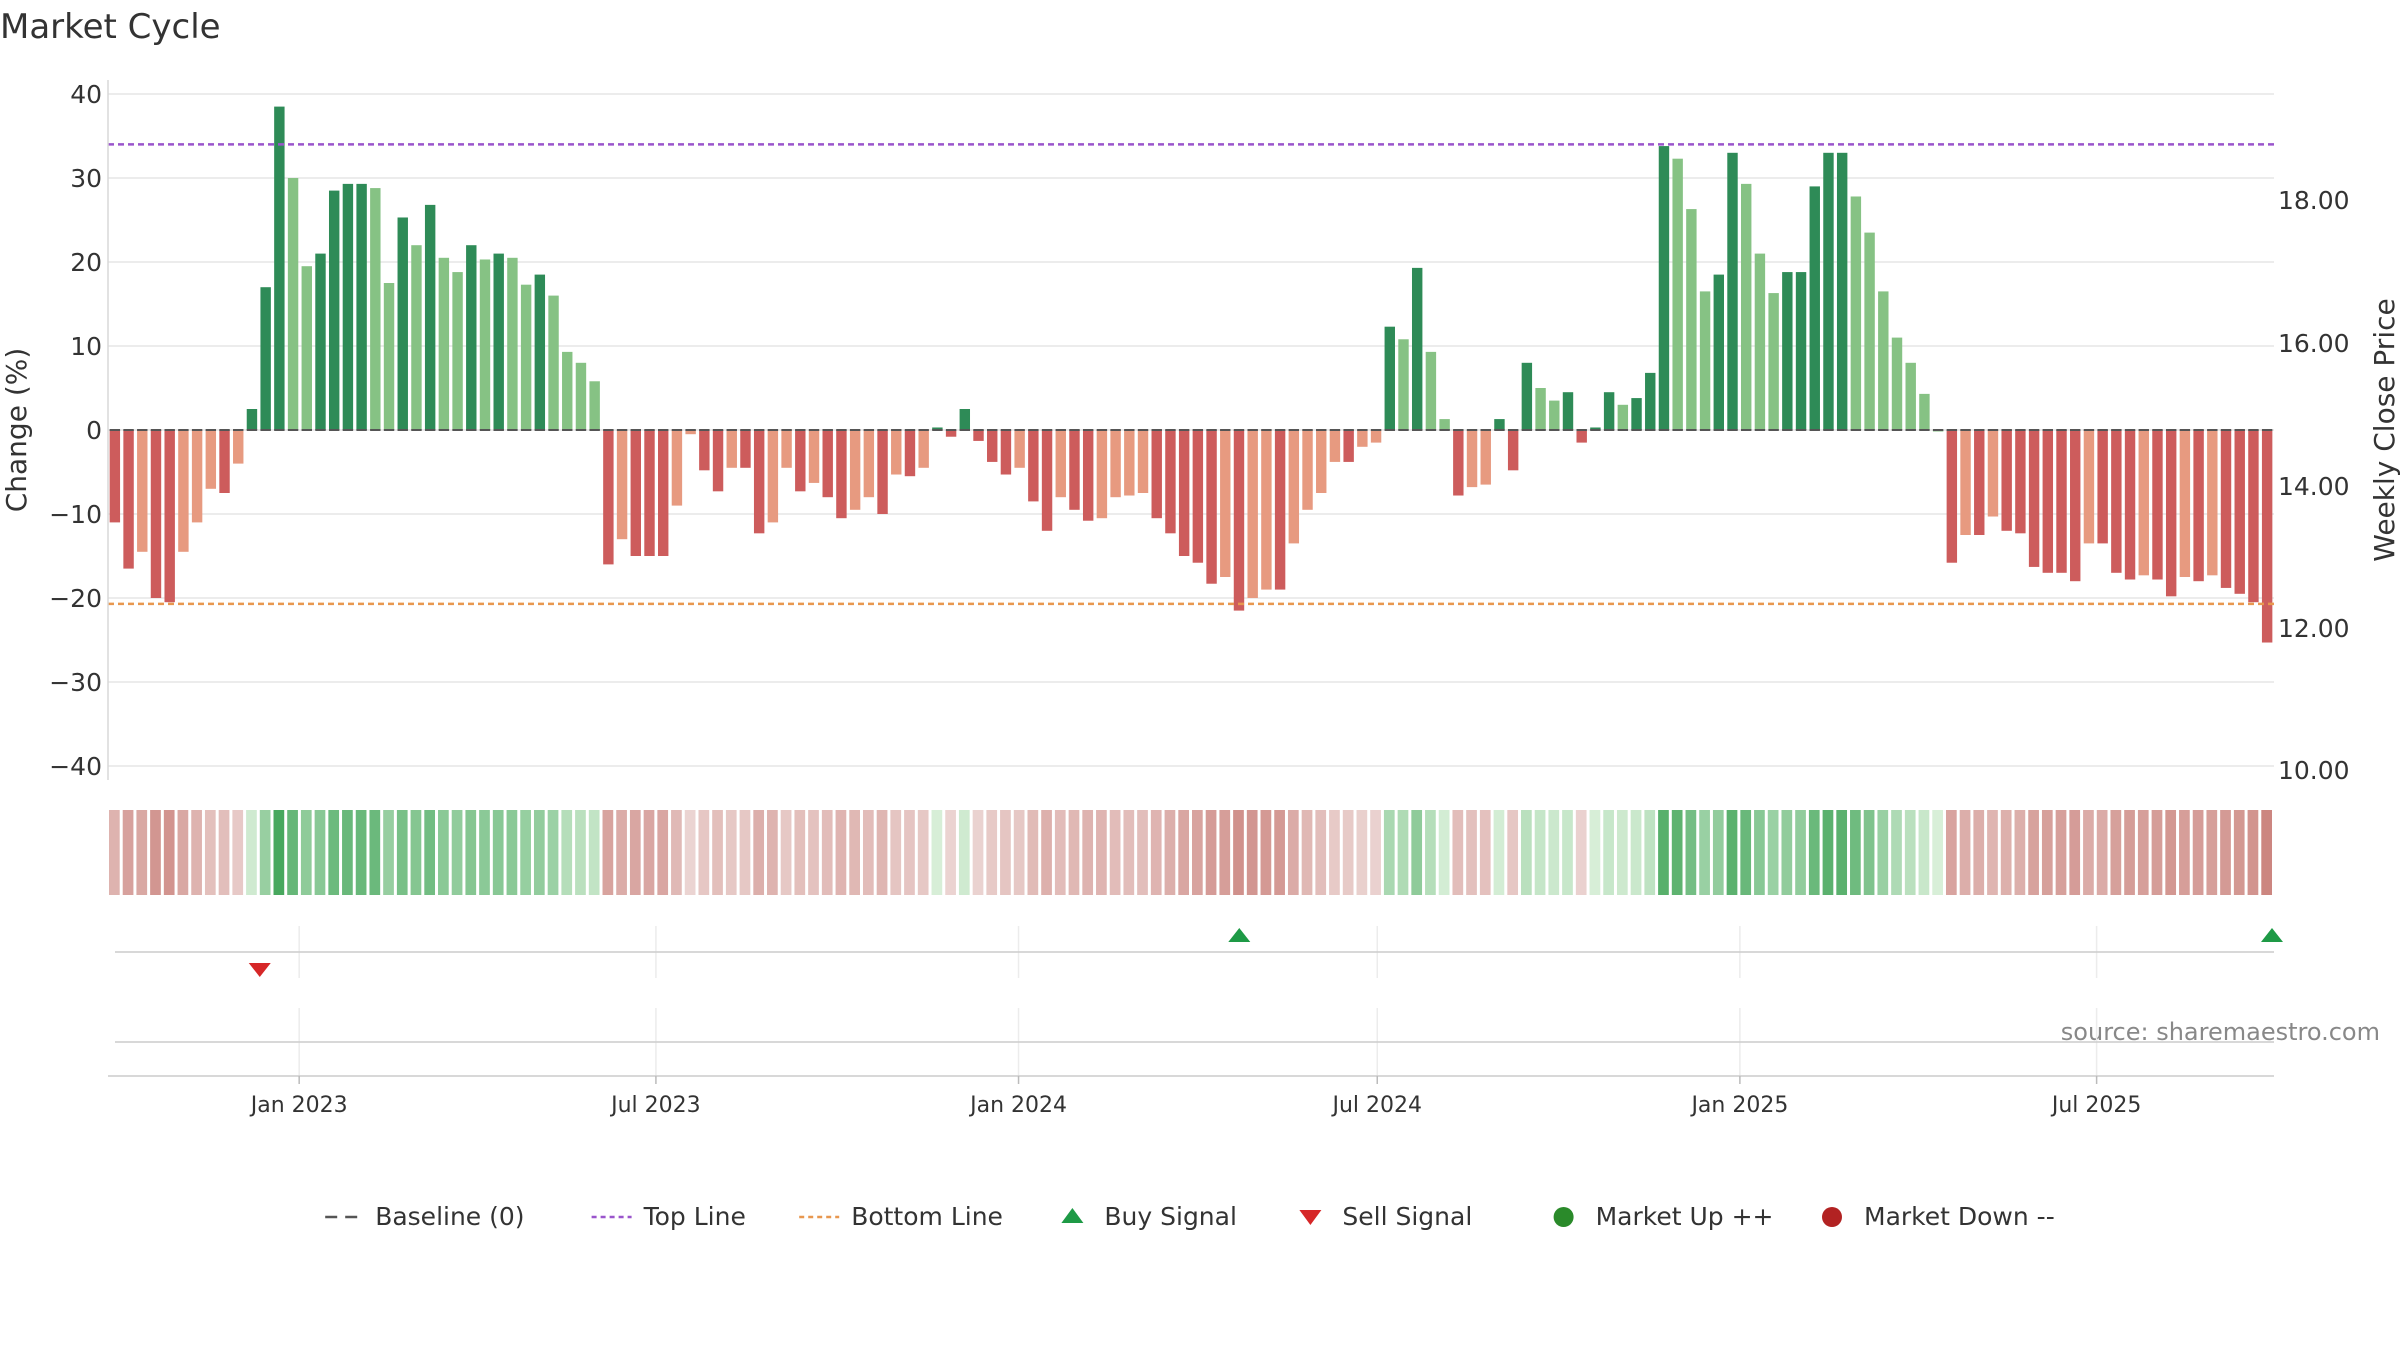 This screenshot has height=1354, width=2400. What do you see at coordinates (86, 262) in the screenshot?
I see `y-tick-label: 20` at bounding box center [86, 262].